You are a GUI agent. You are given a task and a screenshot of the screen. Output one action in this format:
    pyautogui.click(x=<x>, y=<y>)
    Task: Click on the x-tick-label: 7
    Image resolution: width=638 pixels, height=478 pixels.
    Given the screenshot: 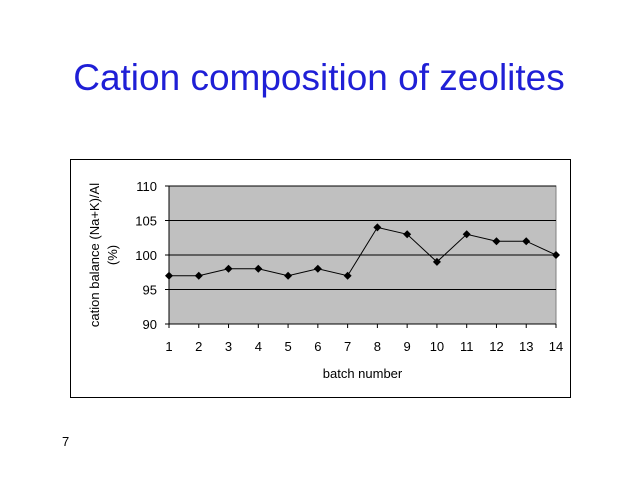 What is the action you would take?
    pyautogui.click(x=347, y=346)
    